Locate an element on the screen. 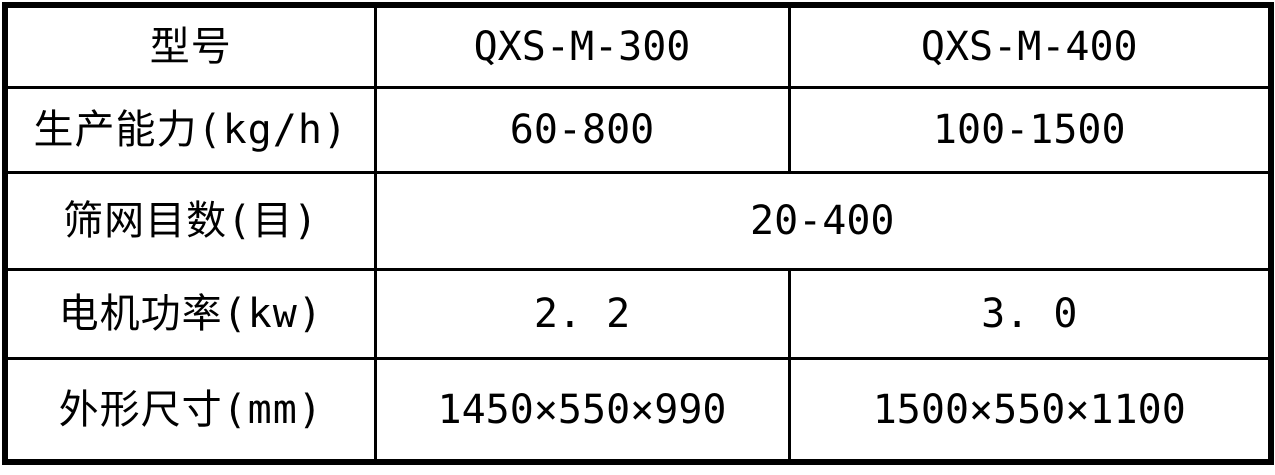 The width and height of the screenshot is (1275, 475). model-value-qxs-m-400: QXS-M-400 is located at coordinates (1030, 46).